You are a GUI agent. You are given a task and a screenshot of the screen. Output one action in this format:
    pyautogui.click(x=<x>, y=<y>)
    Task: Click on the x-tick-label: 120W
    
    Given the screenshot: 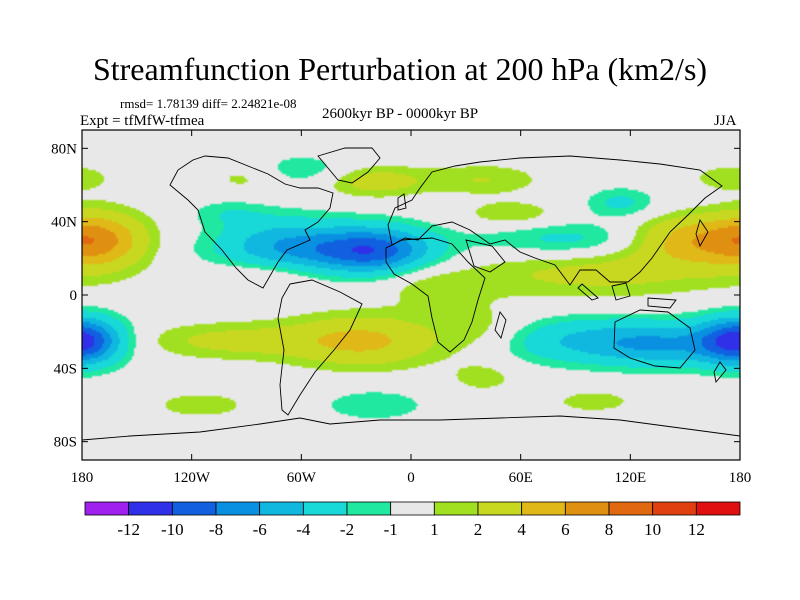 What is the action you would take?
    pyautogui.click(x=192, y=478)
    